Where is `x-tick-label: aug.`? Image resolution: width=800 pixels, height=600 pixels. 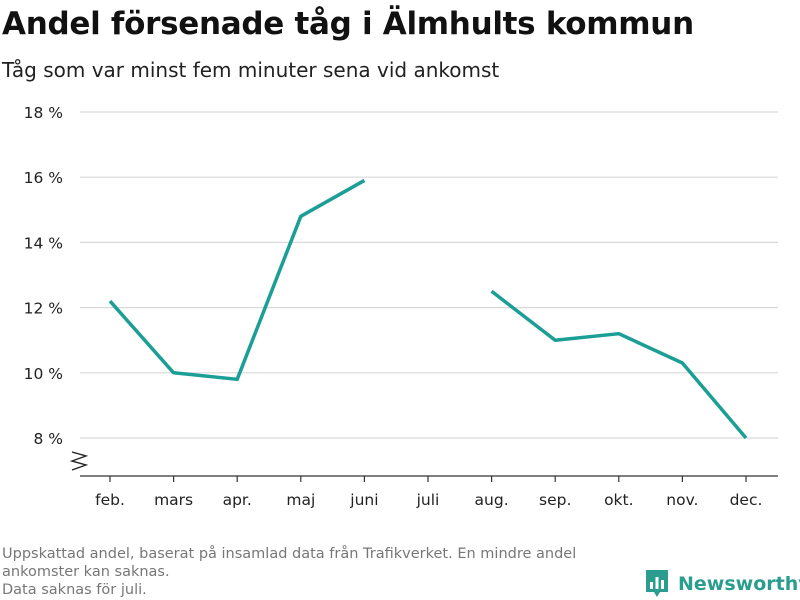
x-tick-label: aug. is located at coordinates (492, 500).